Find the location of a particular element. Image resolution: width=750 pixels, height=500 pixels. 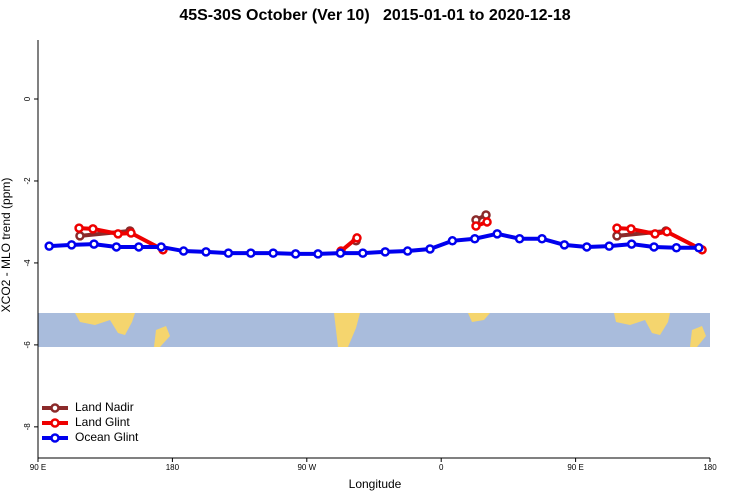

series-line is located at coordinates (374, 243).